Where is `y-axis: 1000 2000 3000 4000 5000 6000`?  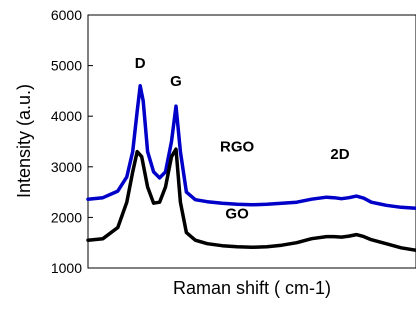 y-axis: 1000 2000 3000 4000 5000 6000 is located at coordinates (72, 141).